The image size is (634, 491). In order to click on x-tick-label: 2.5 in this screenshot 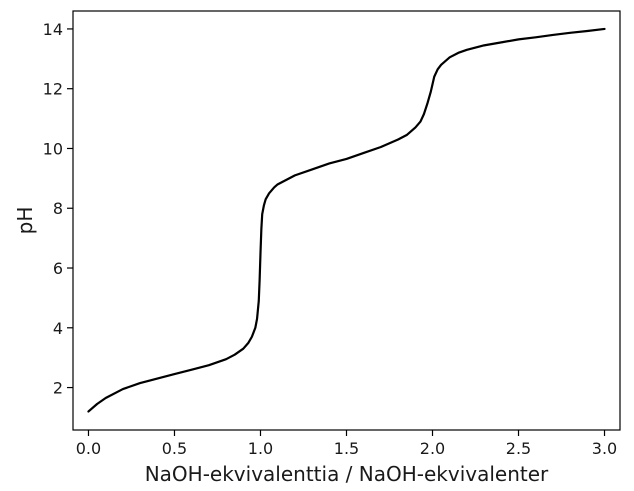, I will do `click(518, 448)`.